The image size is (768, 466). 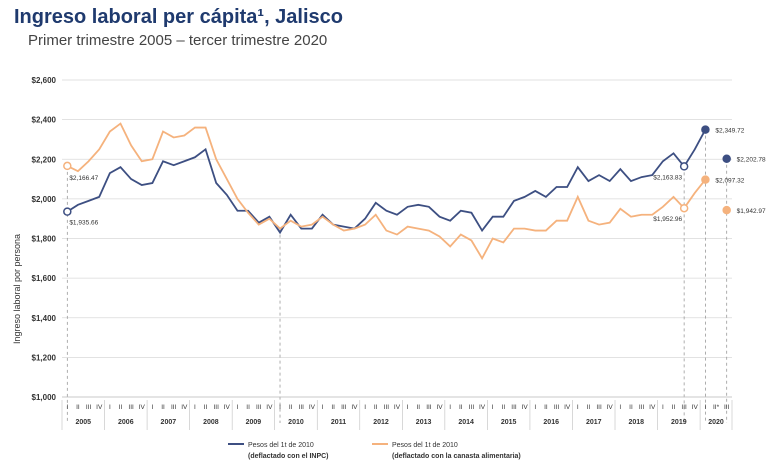 What do you see at coordinates (254, 422) in the screenshot?
I see `x-year-label: 2009` at bounding box center [254, 422].